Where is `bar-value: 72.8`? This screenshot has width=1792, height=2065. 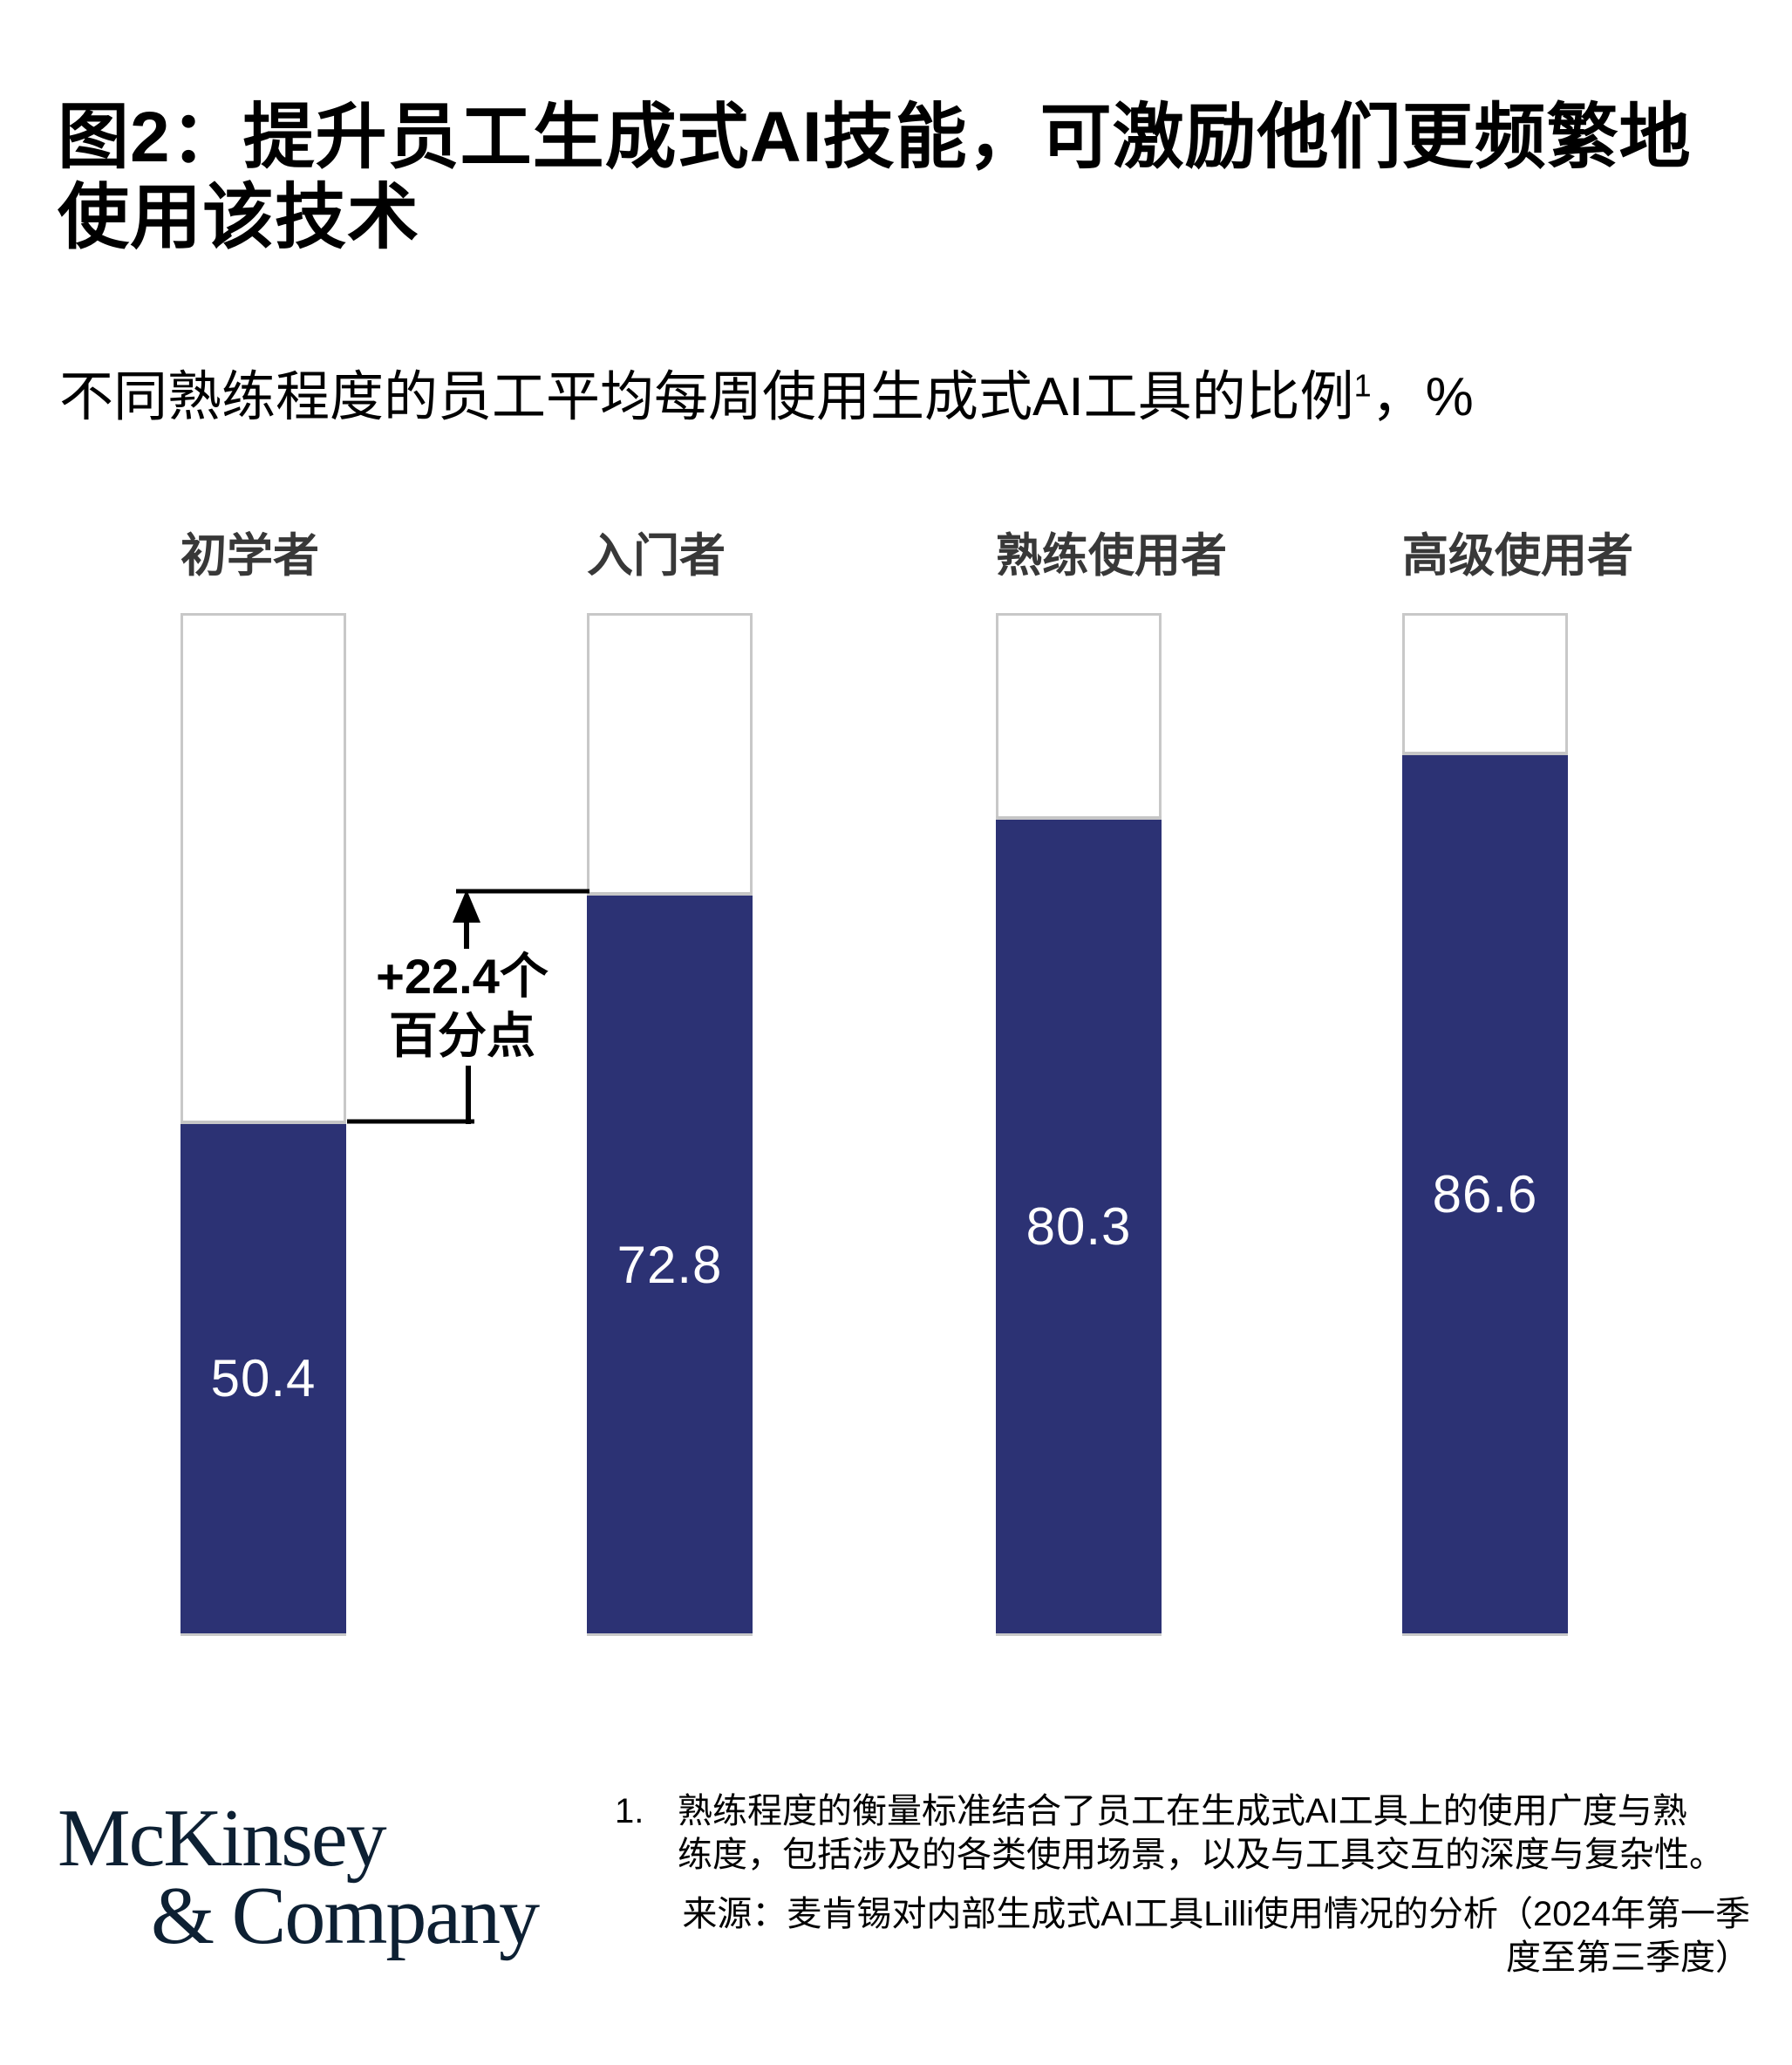
bar-value: 72.8 is located at coordinates (670, 1264).